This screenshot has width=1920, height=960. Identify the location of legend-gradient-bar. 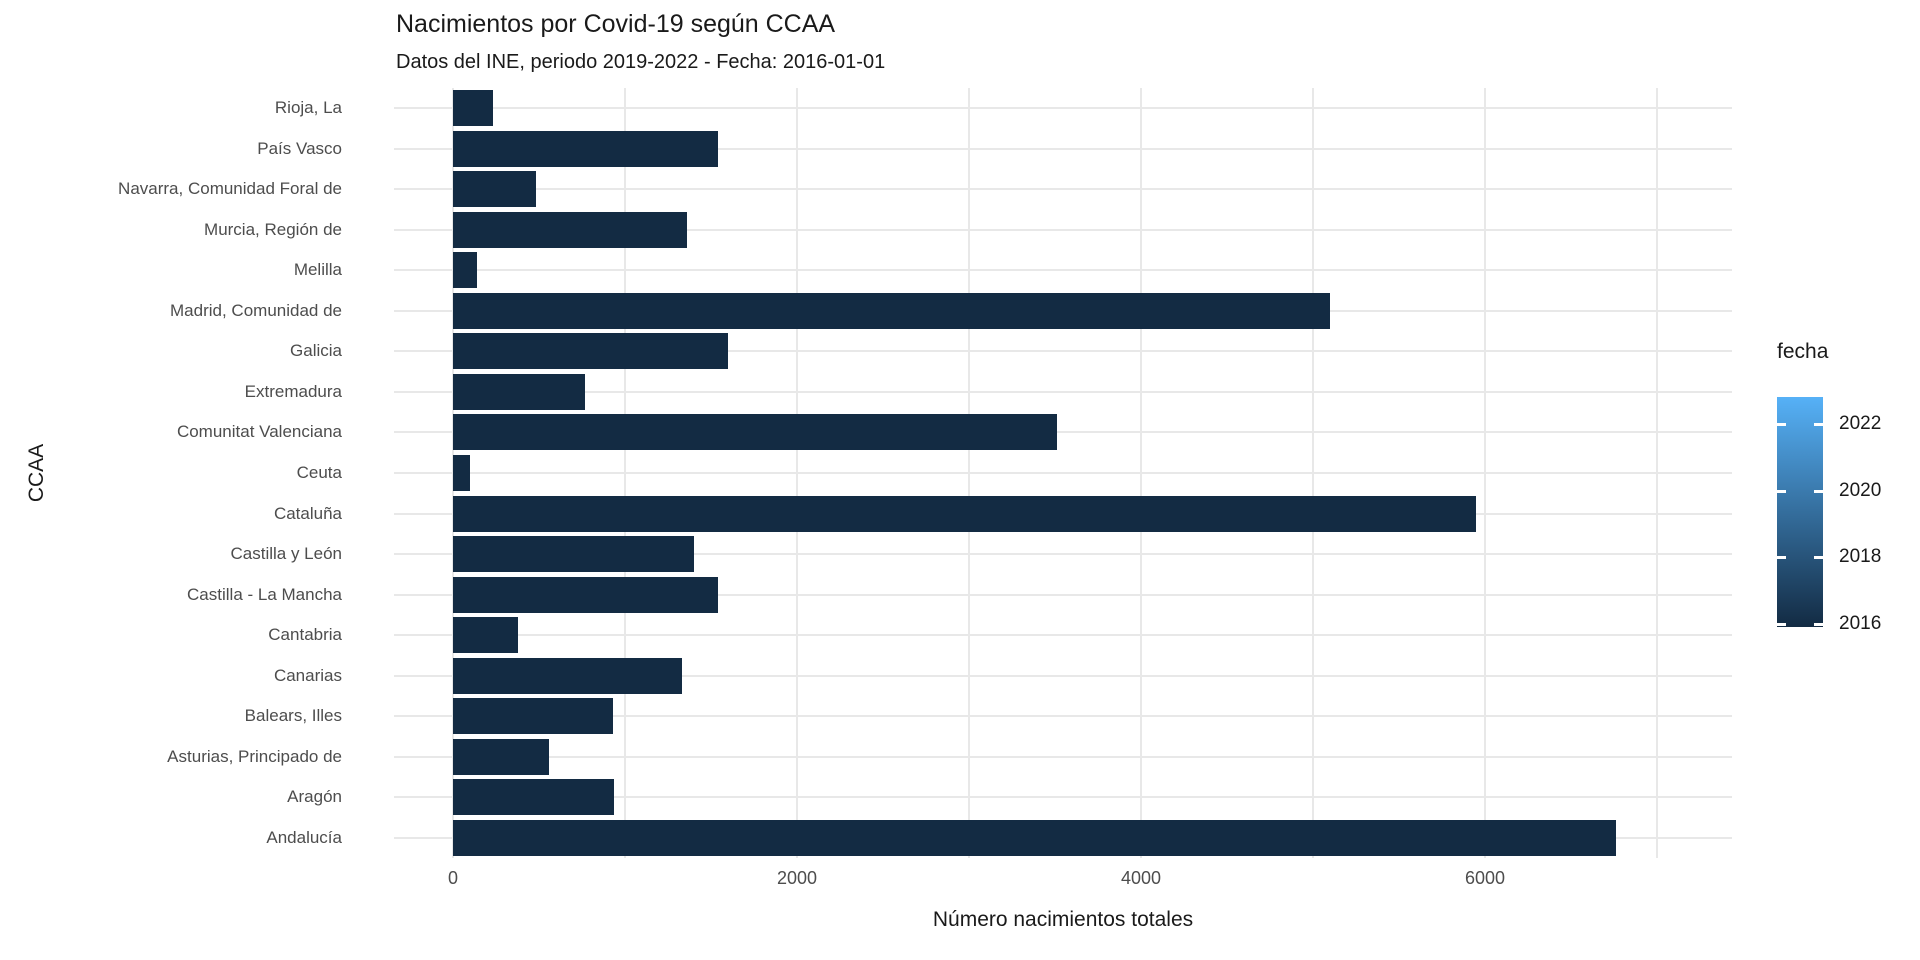
(1800, 512).